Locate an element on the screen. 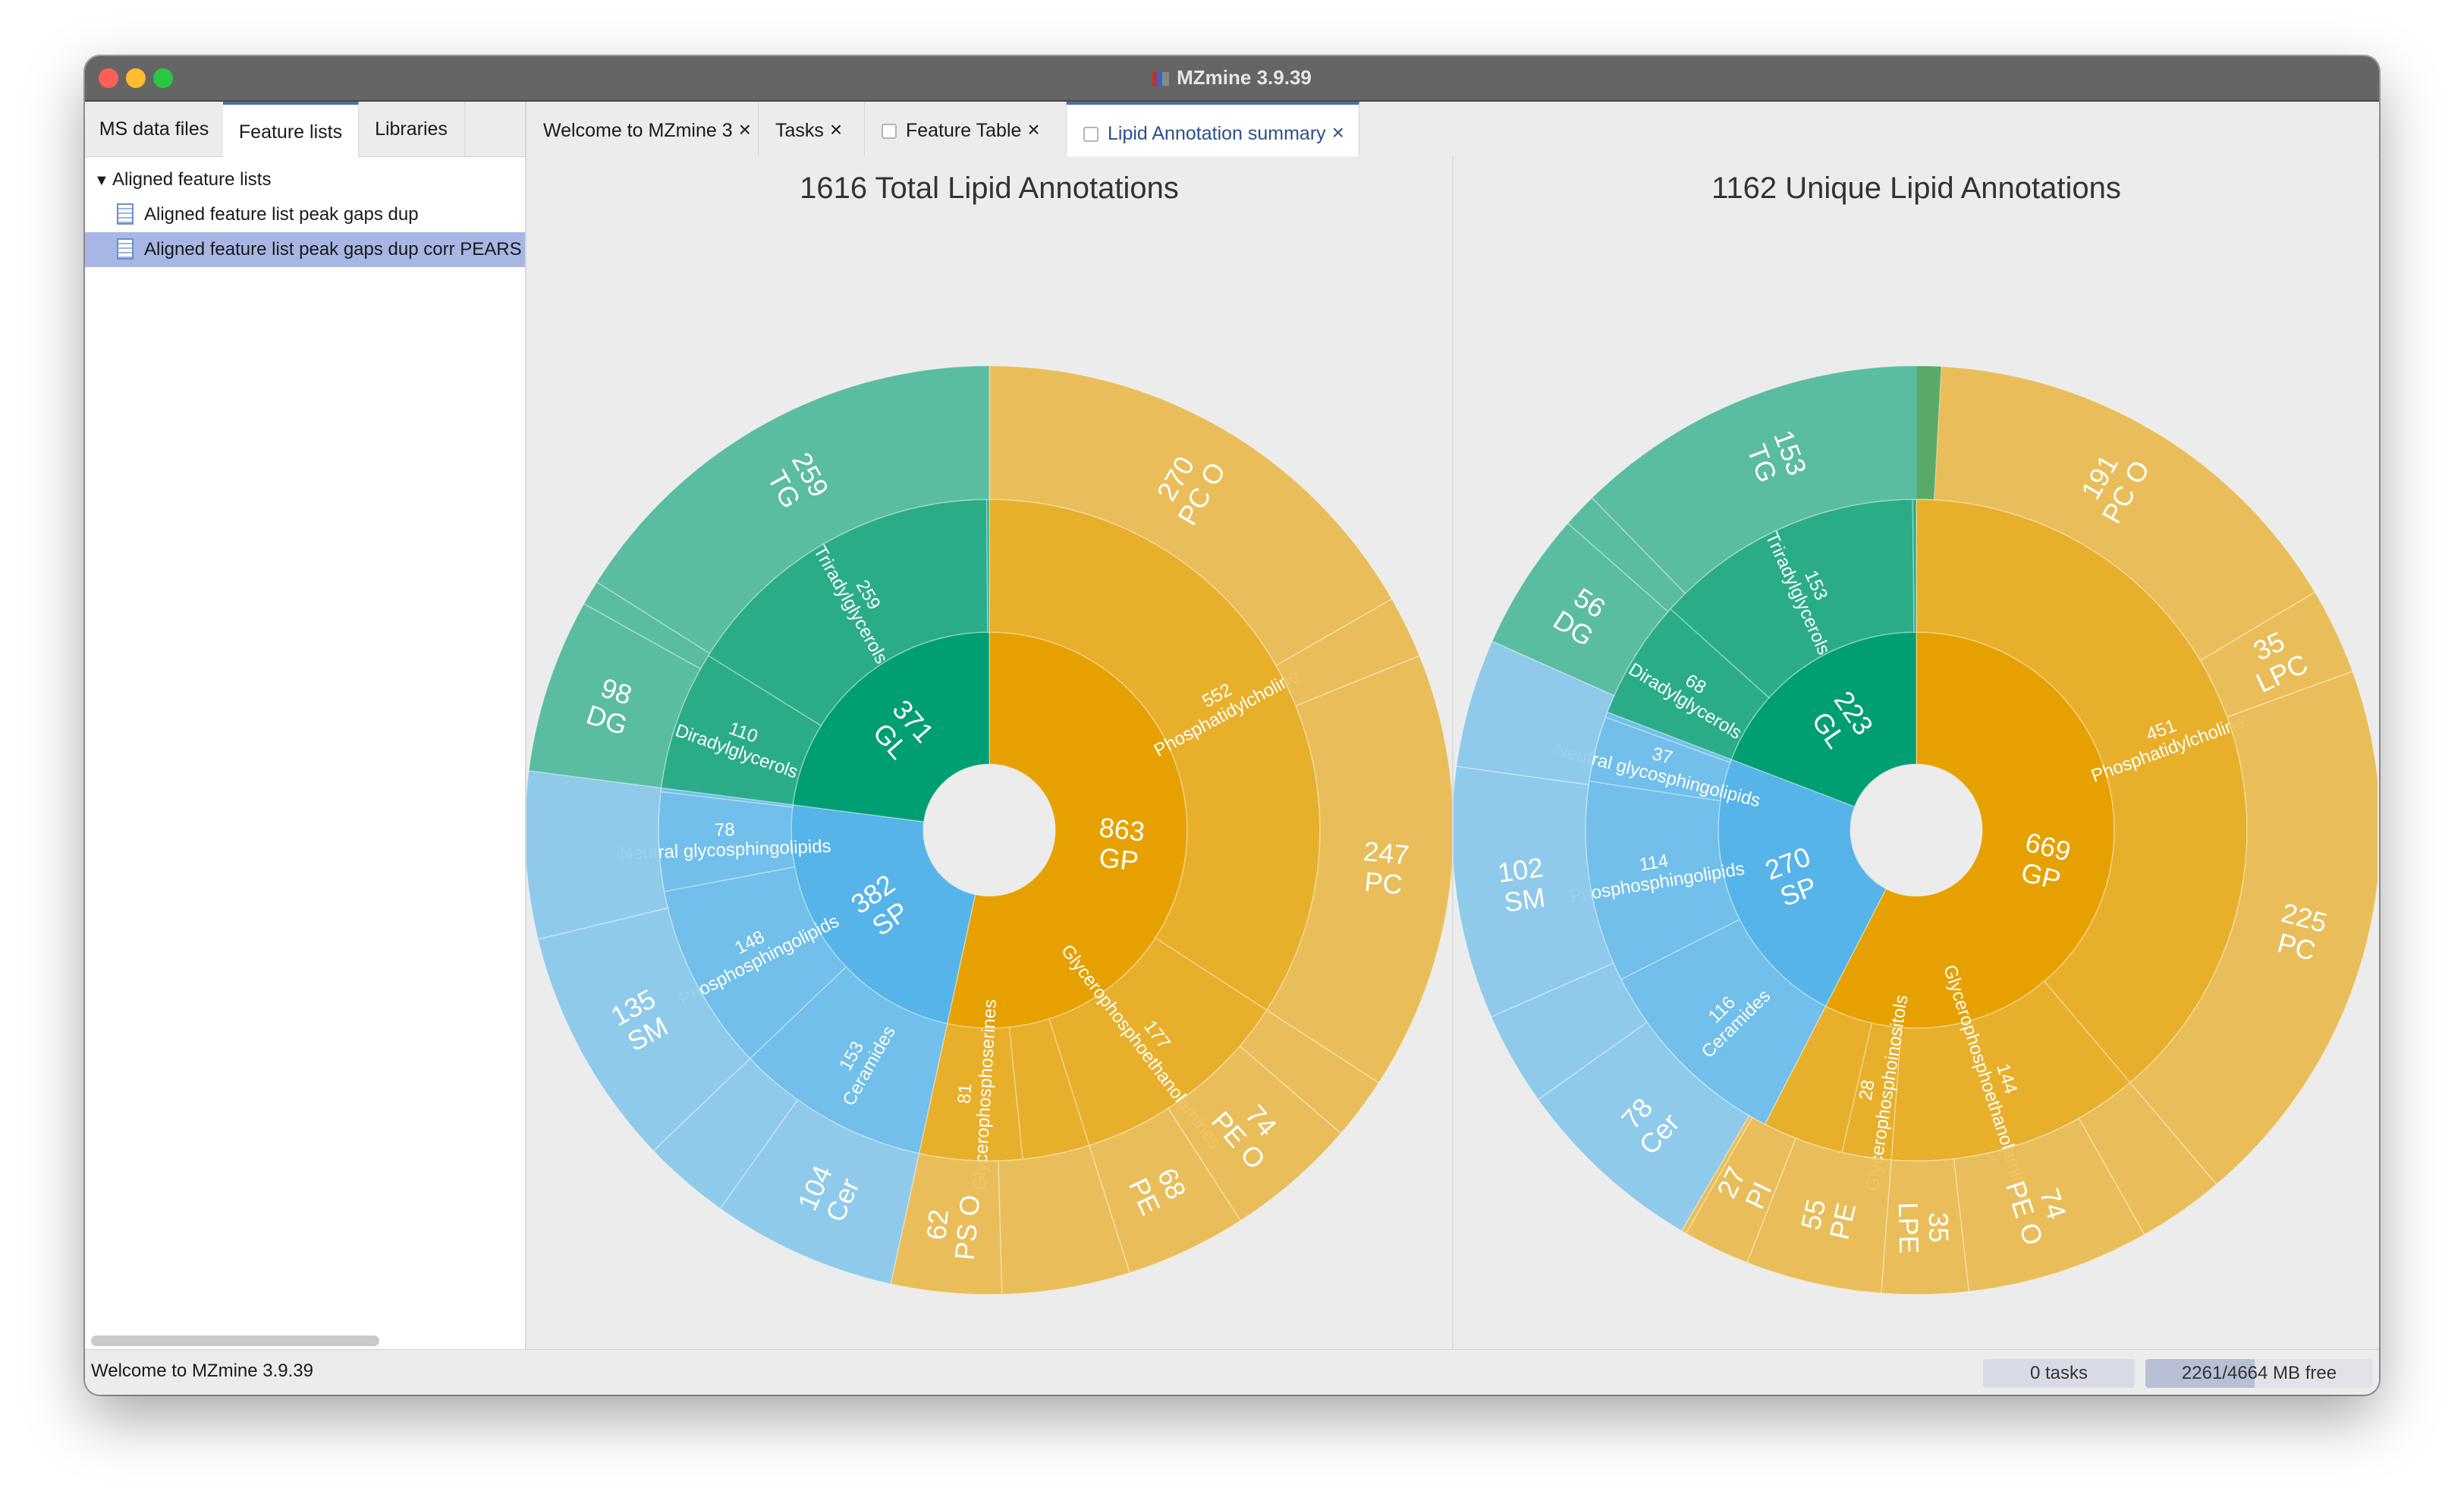 The width and height of the screenshot is (2464, 1507). species-label-lpe: 35LPE is located at coordinates (1924, 1227).